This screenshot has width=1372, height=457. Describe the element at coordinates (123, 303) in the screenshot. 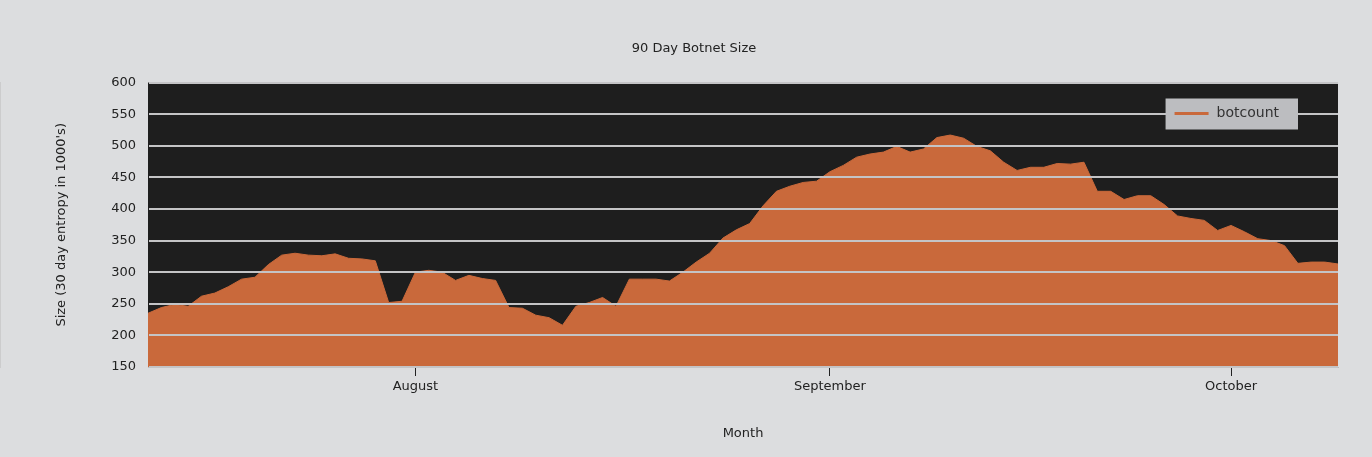

I see `y-tick-label: 250` at that location.